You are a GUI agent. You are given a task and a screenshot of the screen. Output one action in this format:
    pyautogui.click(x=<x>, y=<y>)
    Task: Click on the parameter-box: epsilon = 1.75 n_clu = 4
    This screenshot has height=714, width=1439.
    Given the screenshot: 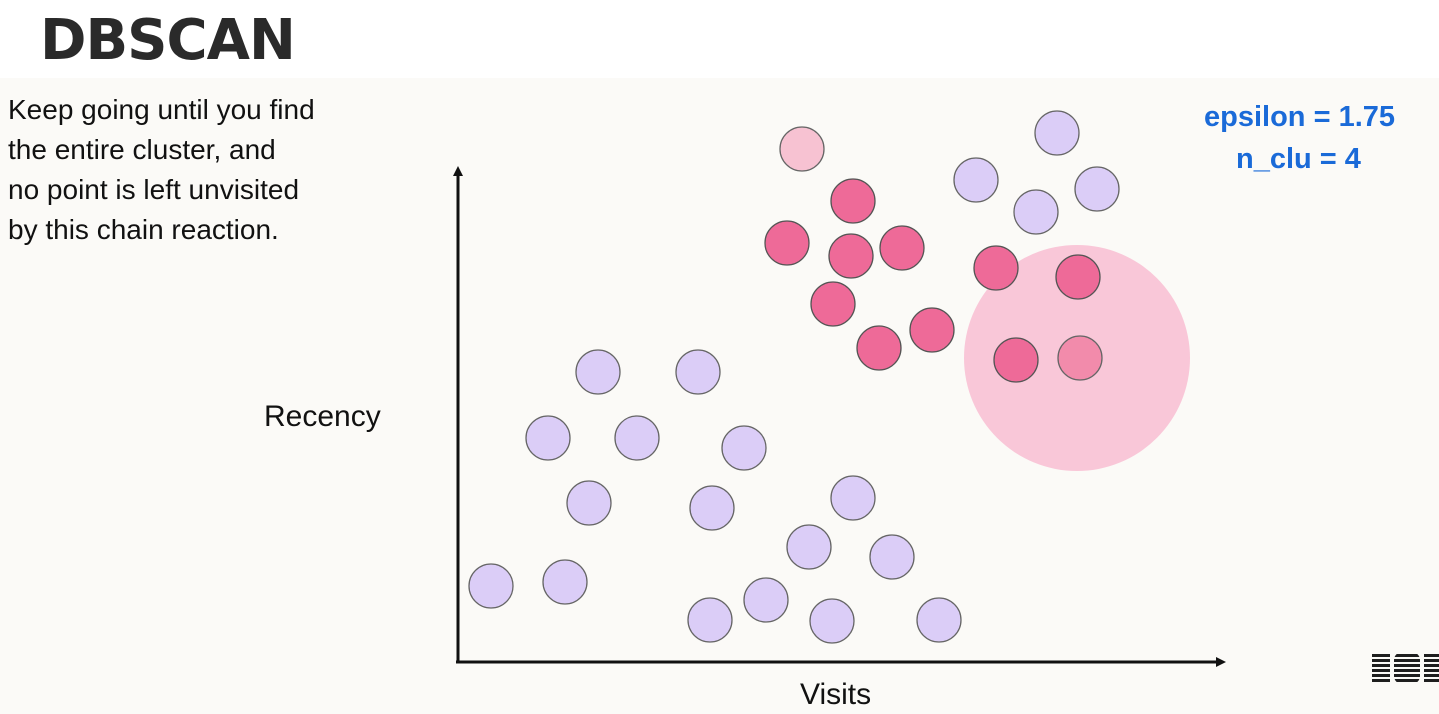 What is the action you would take?
    pyautogui.click(x=1321, y=138)
    